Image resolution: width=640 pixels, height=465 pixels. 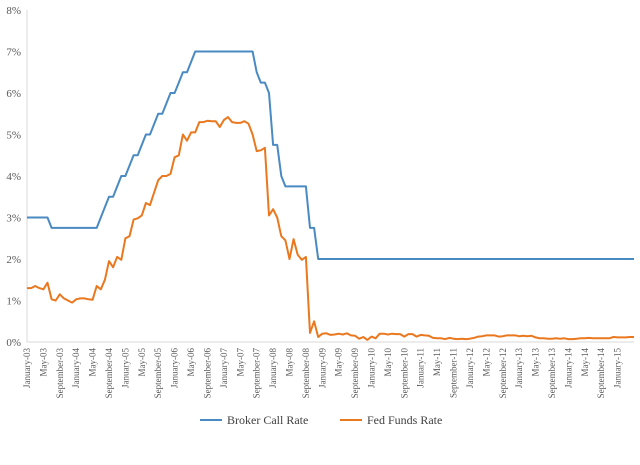 I want to click on x-tick-label: May-12, so click(x=486, y=362).